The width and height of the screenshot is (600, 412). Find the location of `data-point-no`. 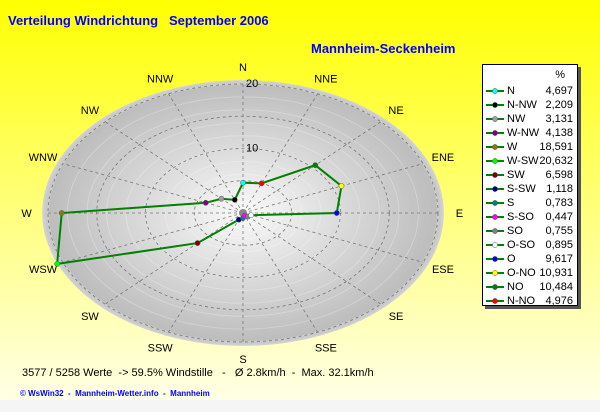

data-point-no is located at coordinates (315, 165).